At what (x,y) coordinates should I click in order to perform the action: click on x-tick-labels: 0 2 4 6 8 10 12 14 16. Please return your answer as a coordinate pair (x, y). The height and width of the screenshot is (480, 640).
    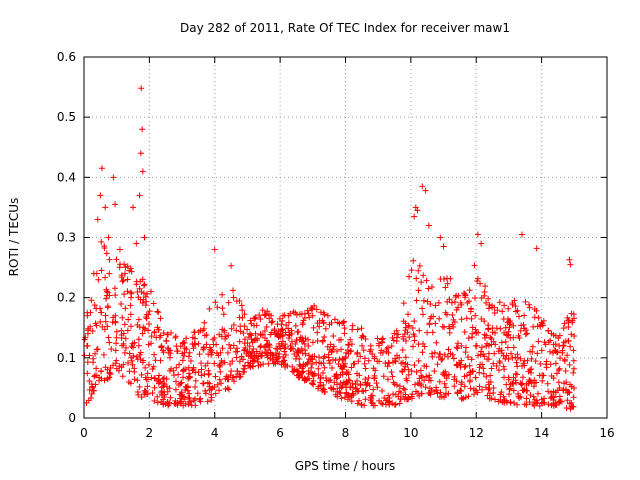
    Looking at the image, I should click on (347, 433).